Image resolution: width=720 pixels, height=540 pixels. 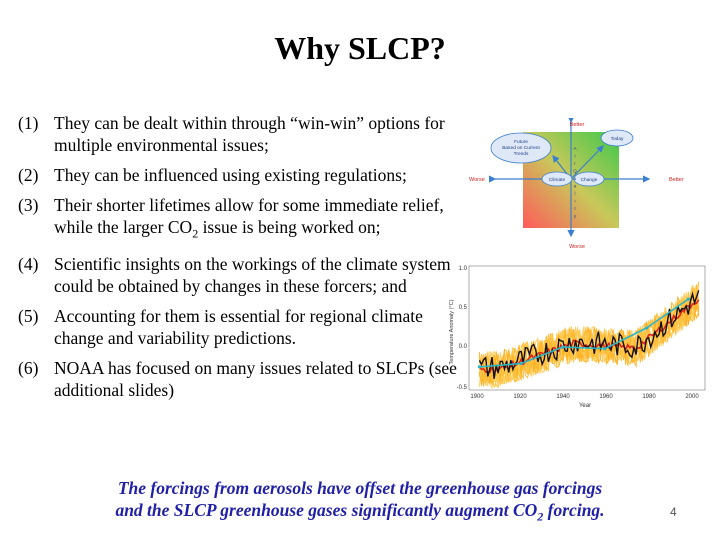 I want to click on xtick-2: 1920, so click(x=520, y=397).